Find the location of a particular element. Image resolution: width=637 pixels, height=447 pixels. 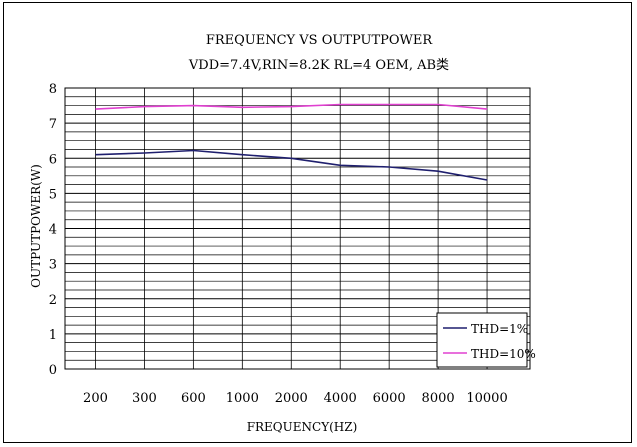

y-axis-label: OUTPUTPOWER(W) is located at coordinates (36, 226).